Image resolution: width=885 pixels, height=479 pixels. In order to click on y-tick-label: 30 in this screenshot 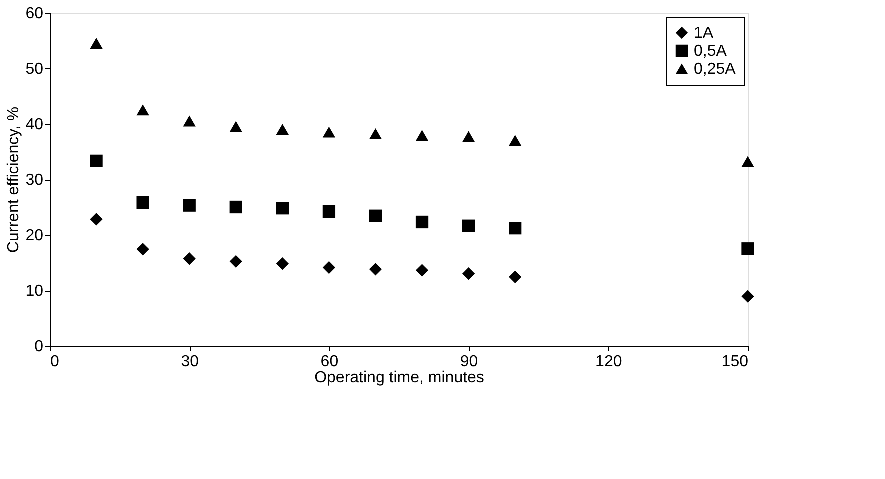, I will do `click(35, 180)`.